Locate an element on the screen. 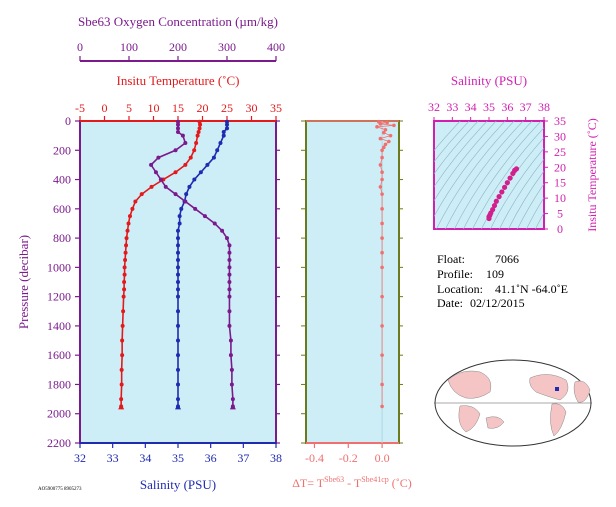 Image resolution: width=616 pixels, height=507 pixels. temp-tick-label: 5 is located at coordinates (129, 108).